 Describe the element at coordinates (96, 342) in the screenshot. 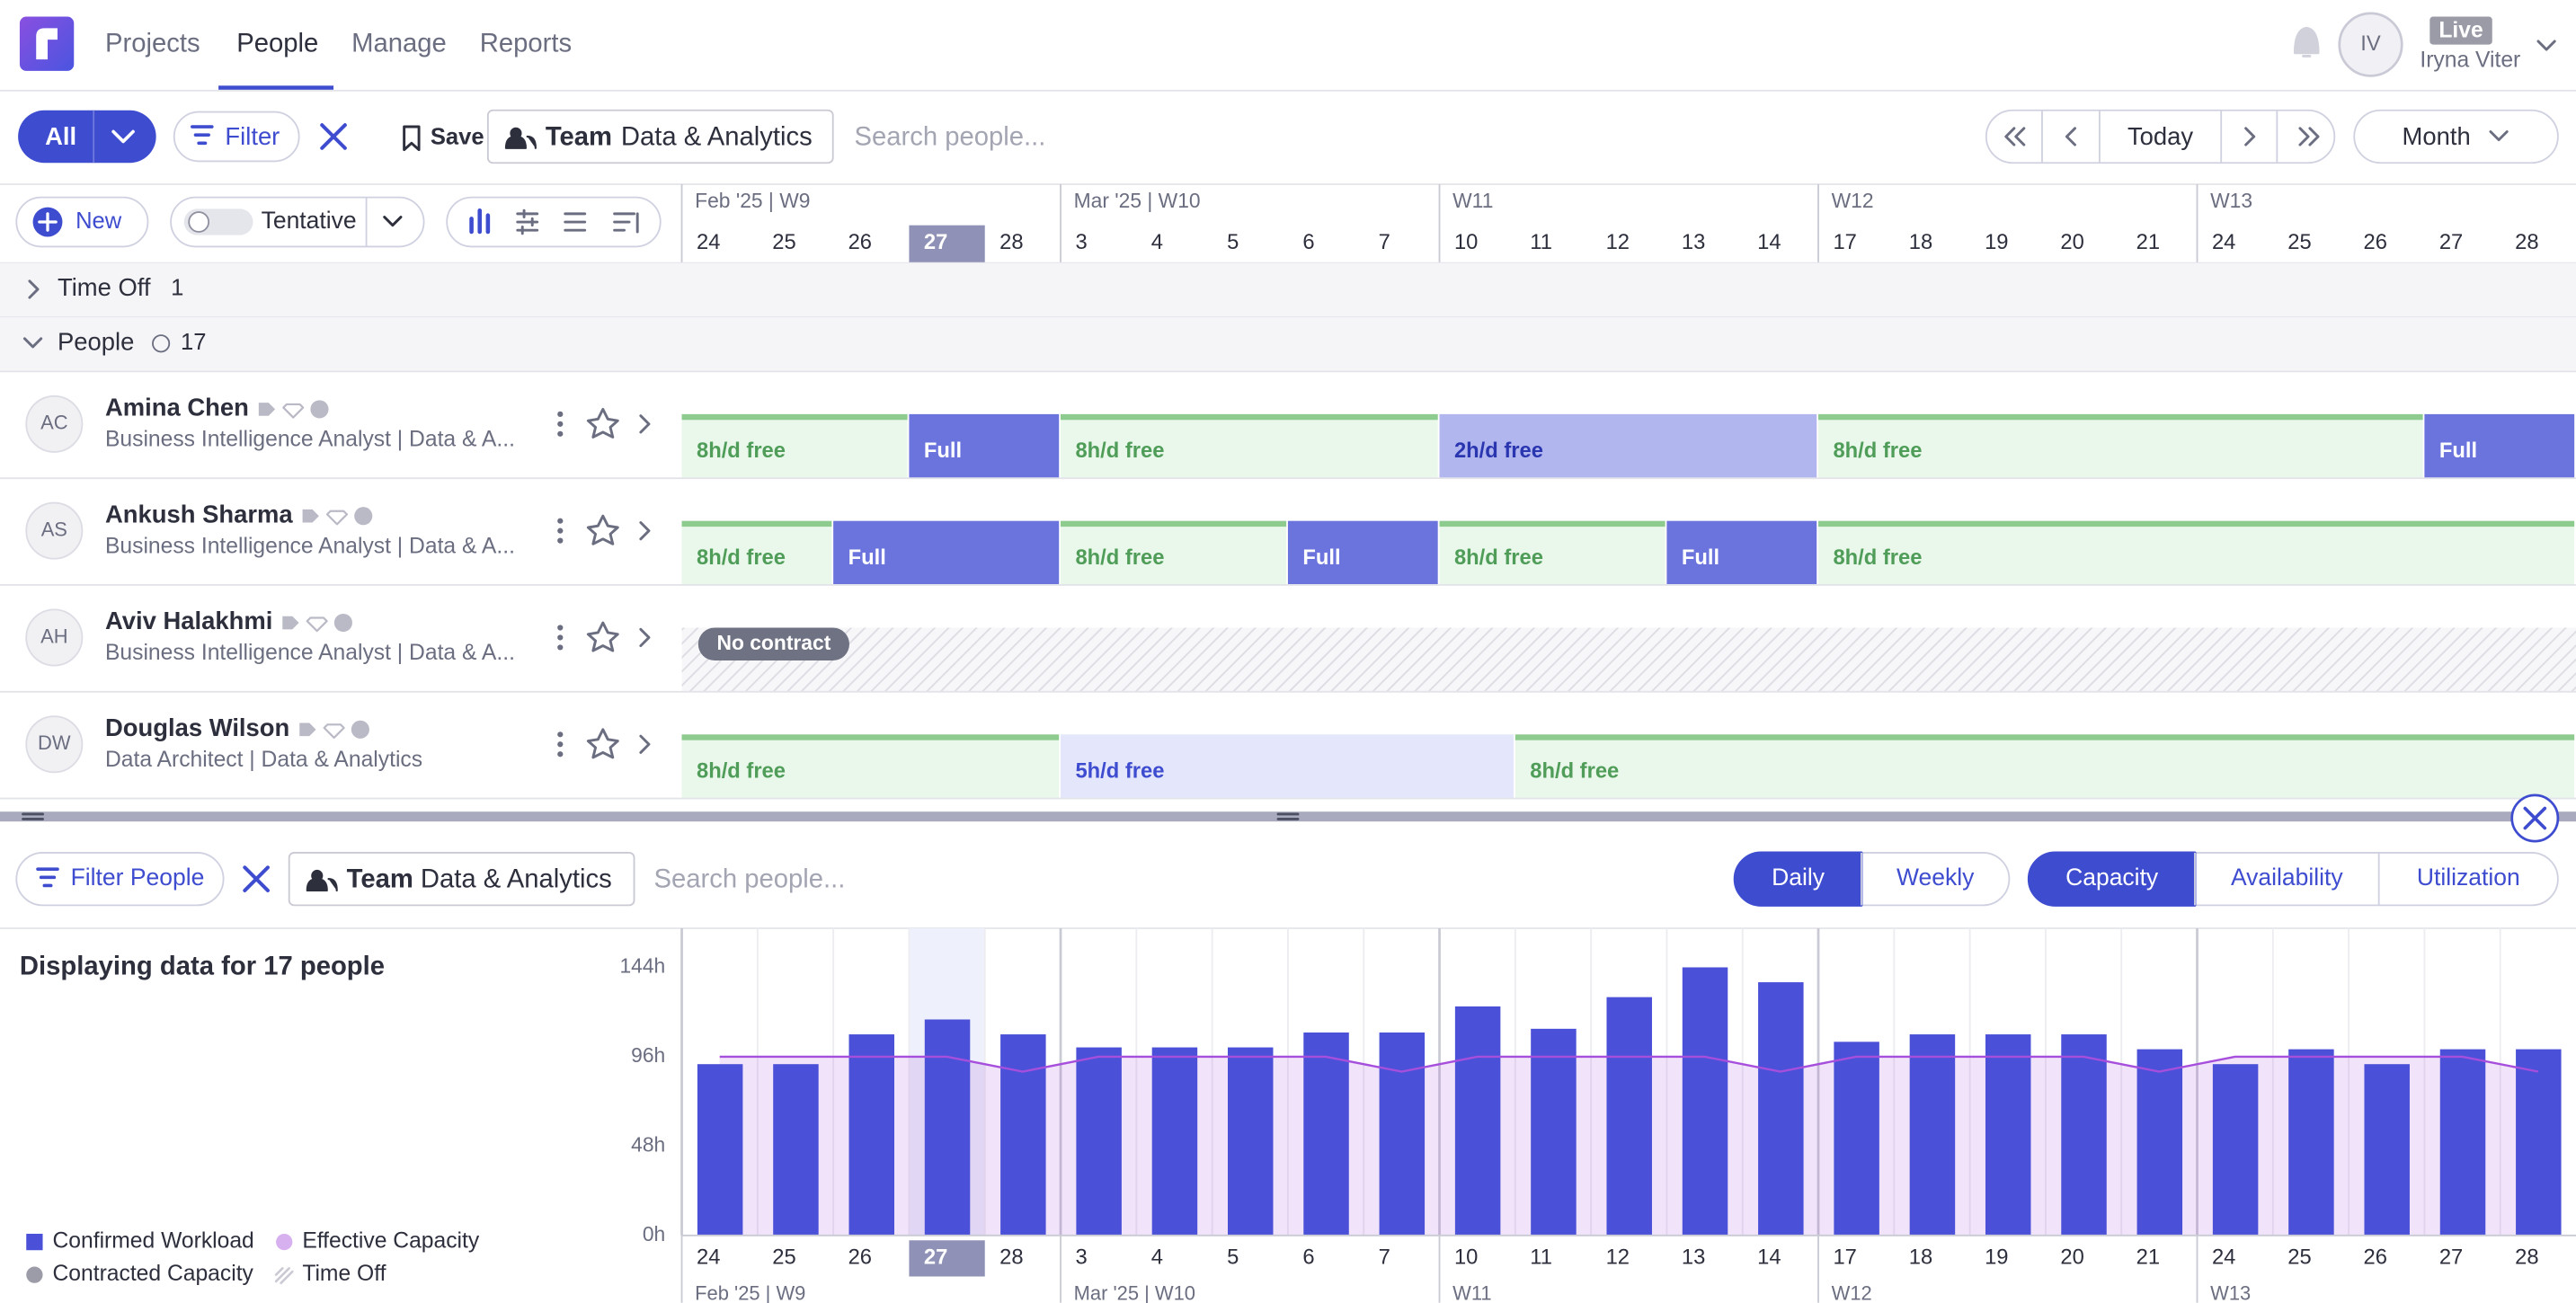

I see `section-label: People` at that location.